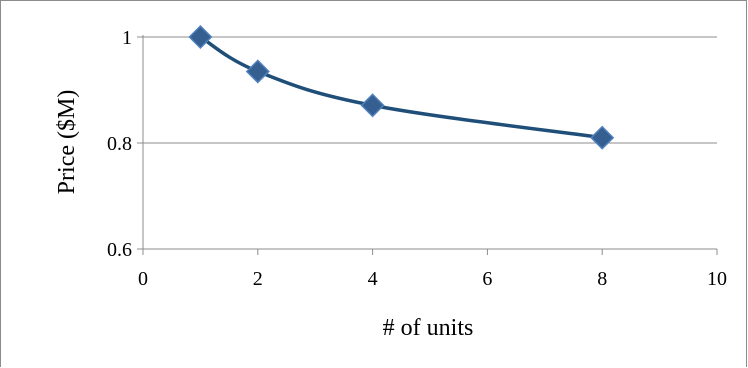  I want to click on x-tick-label: 8, so click(602, 279).